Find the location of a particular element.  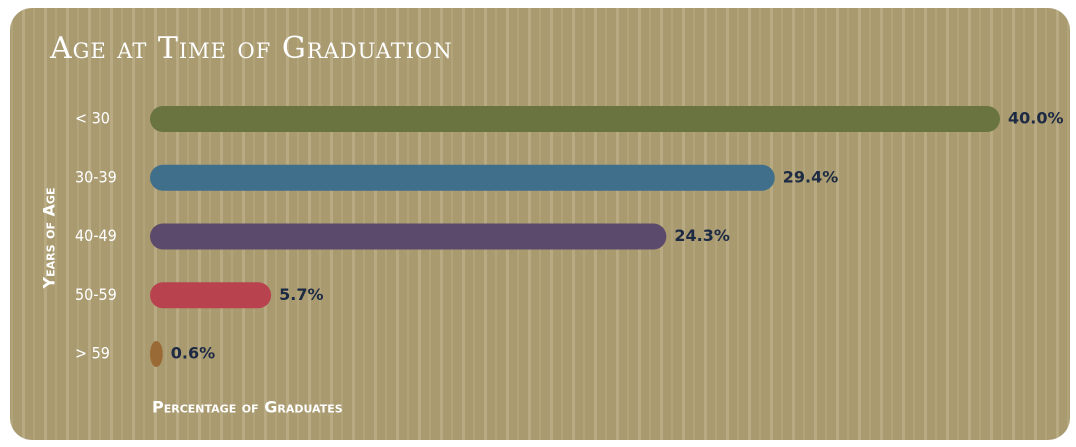

value-label: 29.4% is located at coordinates (811, 176).